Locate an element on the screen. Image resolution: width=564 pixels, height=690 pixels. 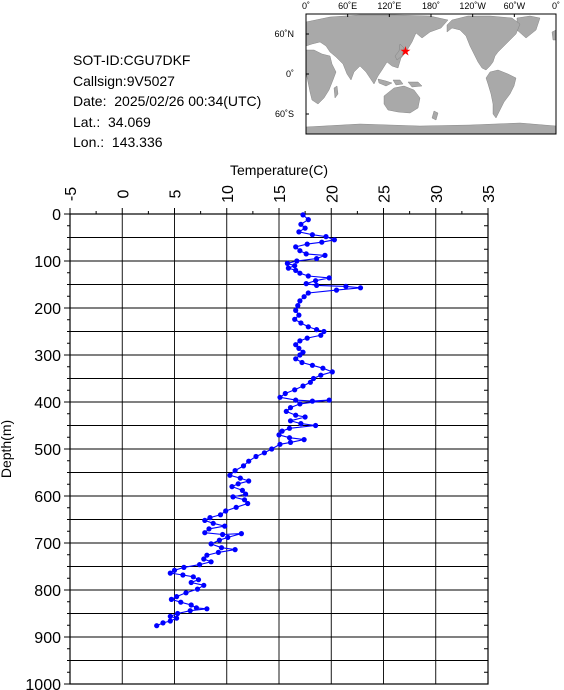
y-tick-label: 300 is located at coordinates (47, 356).